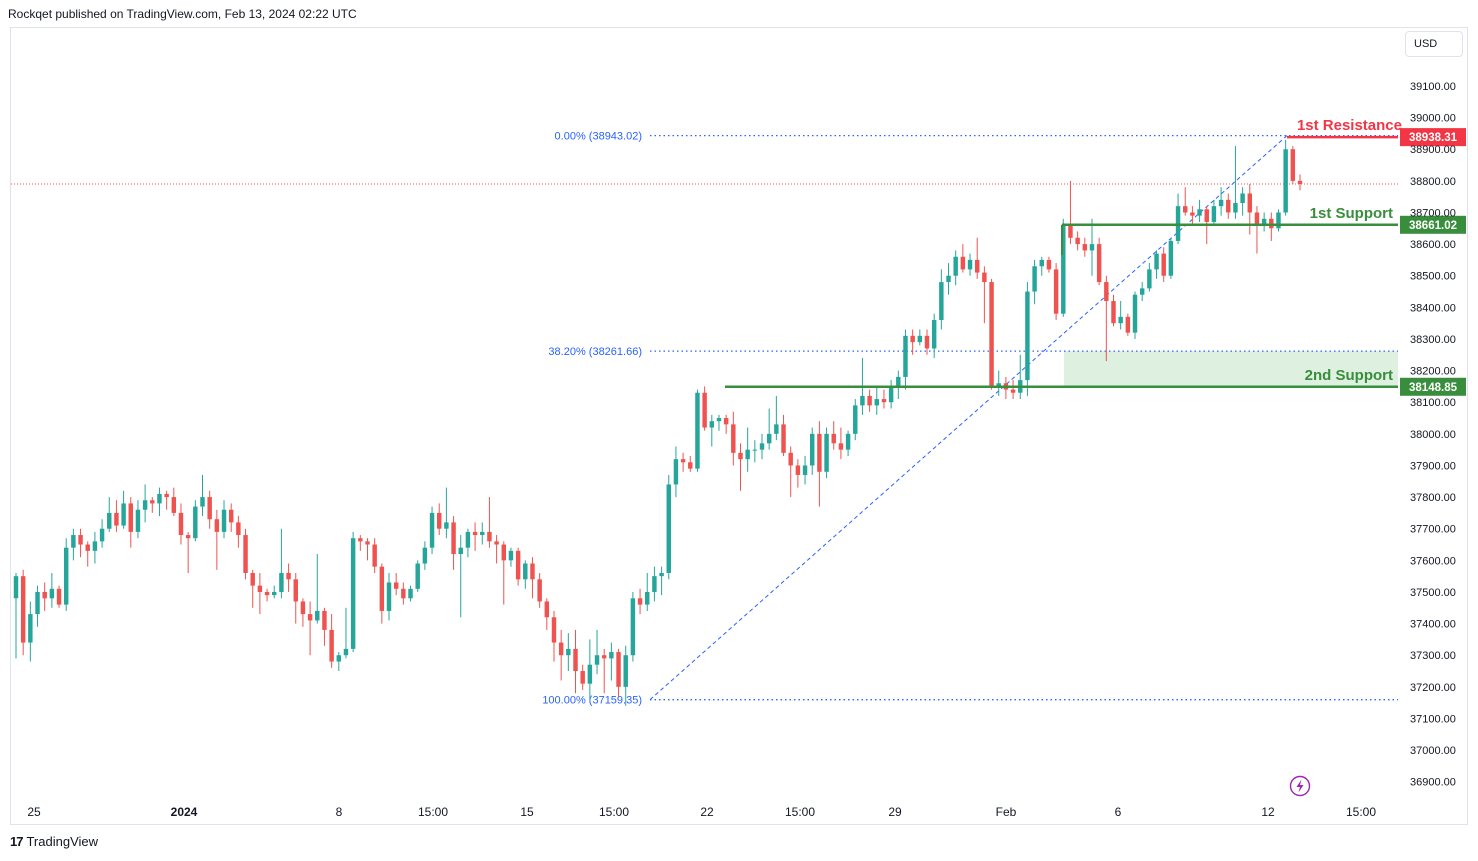 The image size is (1478, 861). I want to click on currency-selector: USD, so click(1434, 44).